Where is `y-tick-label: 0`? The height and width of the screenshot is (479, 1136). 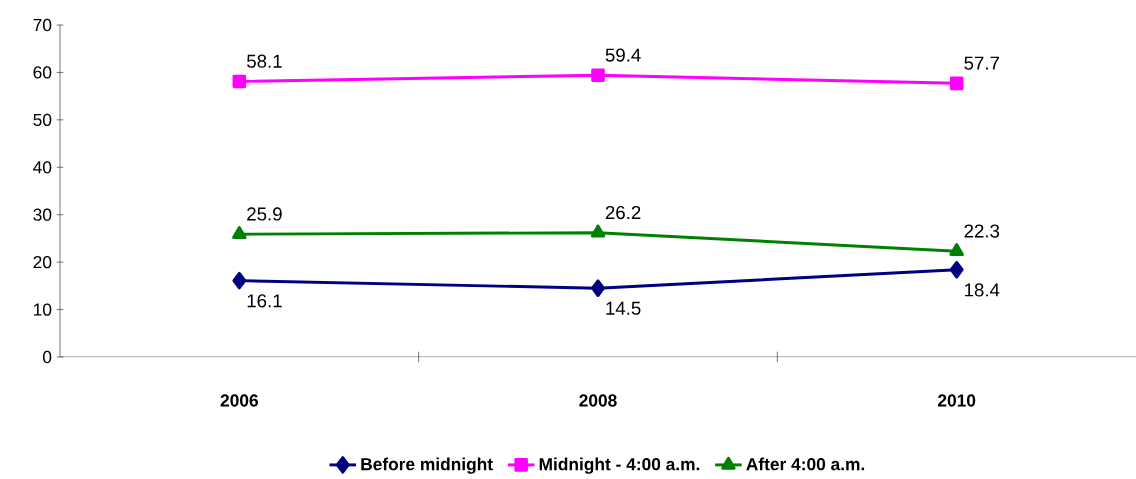 y-tick-label: 0 is located at coordinates (47, 357).